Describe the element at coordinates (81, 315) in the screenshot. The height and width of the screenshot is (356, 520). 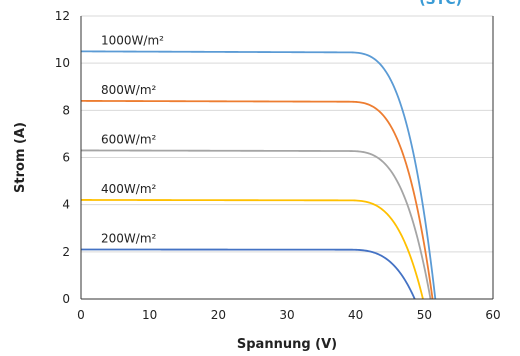
I see `x-tick-label-0: 0` at that location.